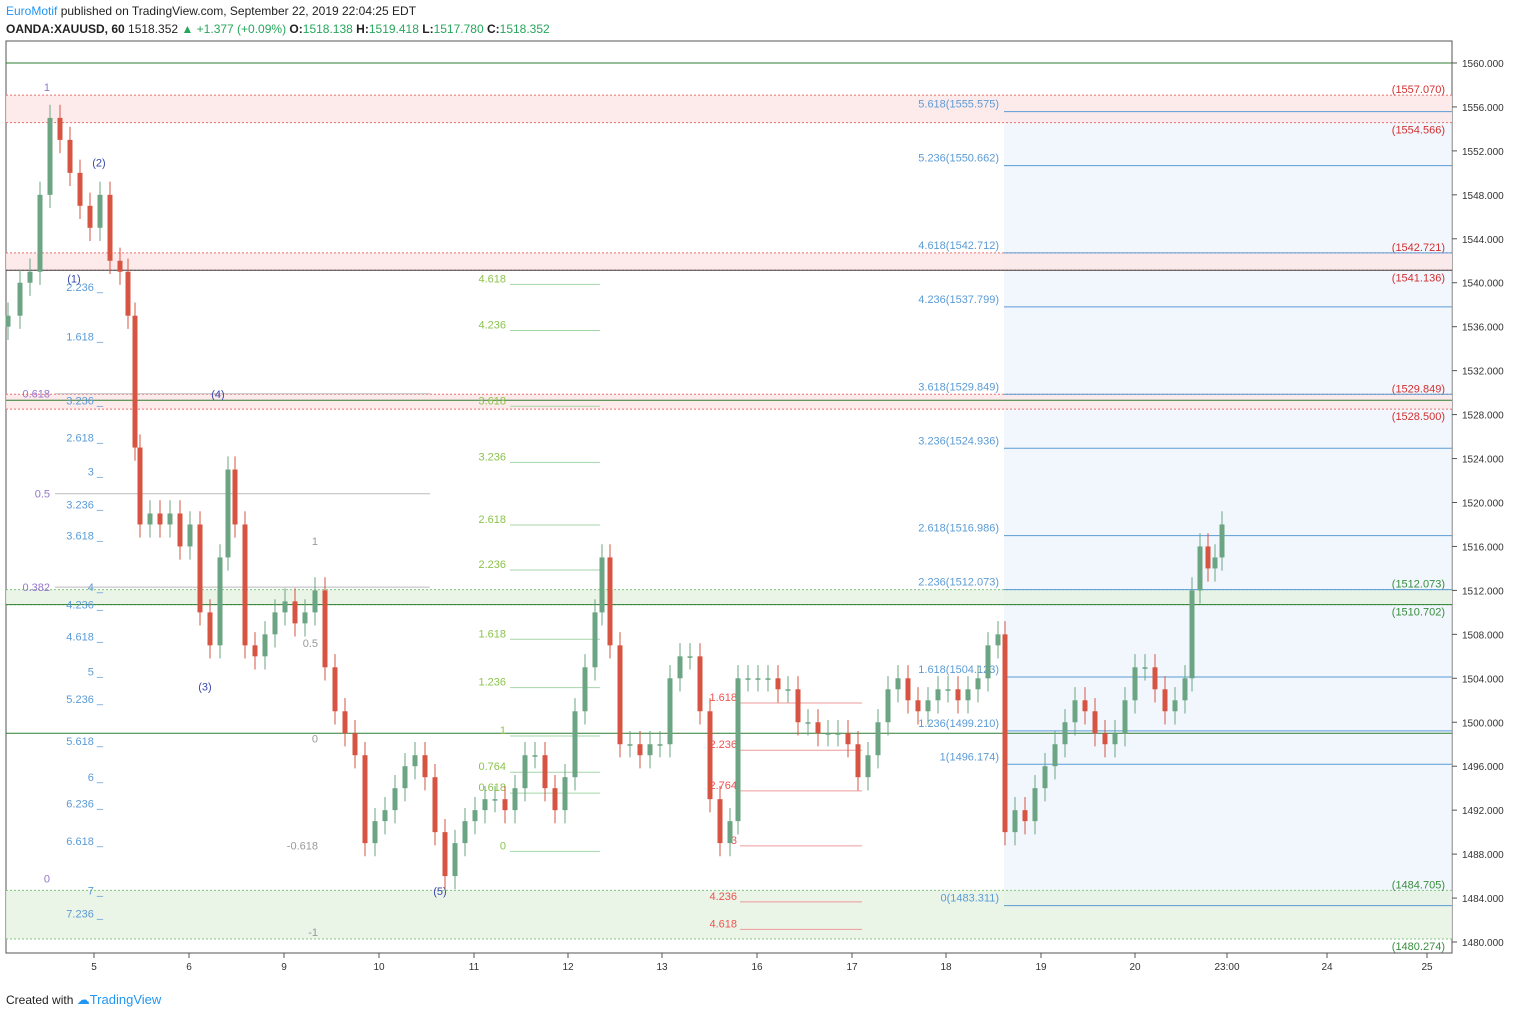  Describe the element at coordinates (1483, 591) in the screenshot. I see `y-tick-label: 1512.000` at that location.